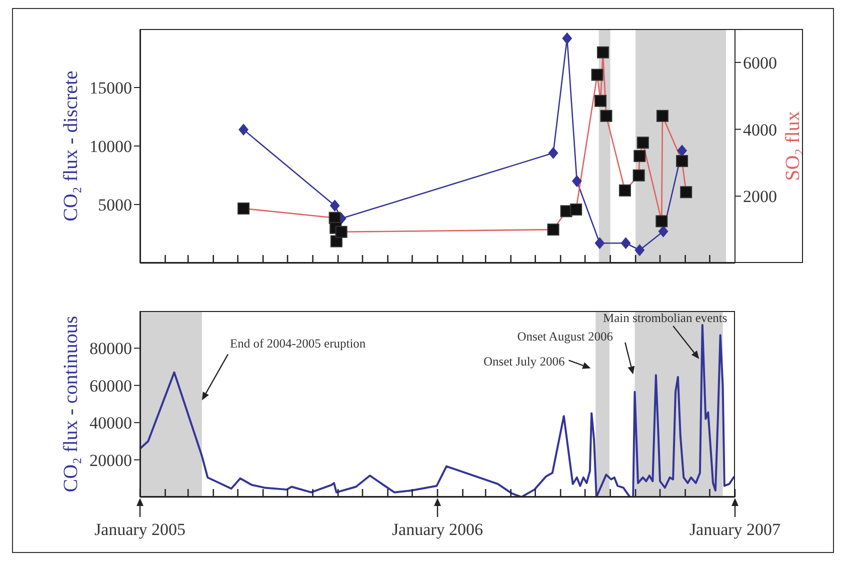  I want to click on annotation: Onset July 2006, so click(524, 361).